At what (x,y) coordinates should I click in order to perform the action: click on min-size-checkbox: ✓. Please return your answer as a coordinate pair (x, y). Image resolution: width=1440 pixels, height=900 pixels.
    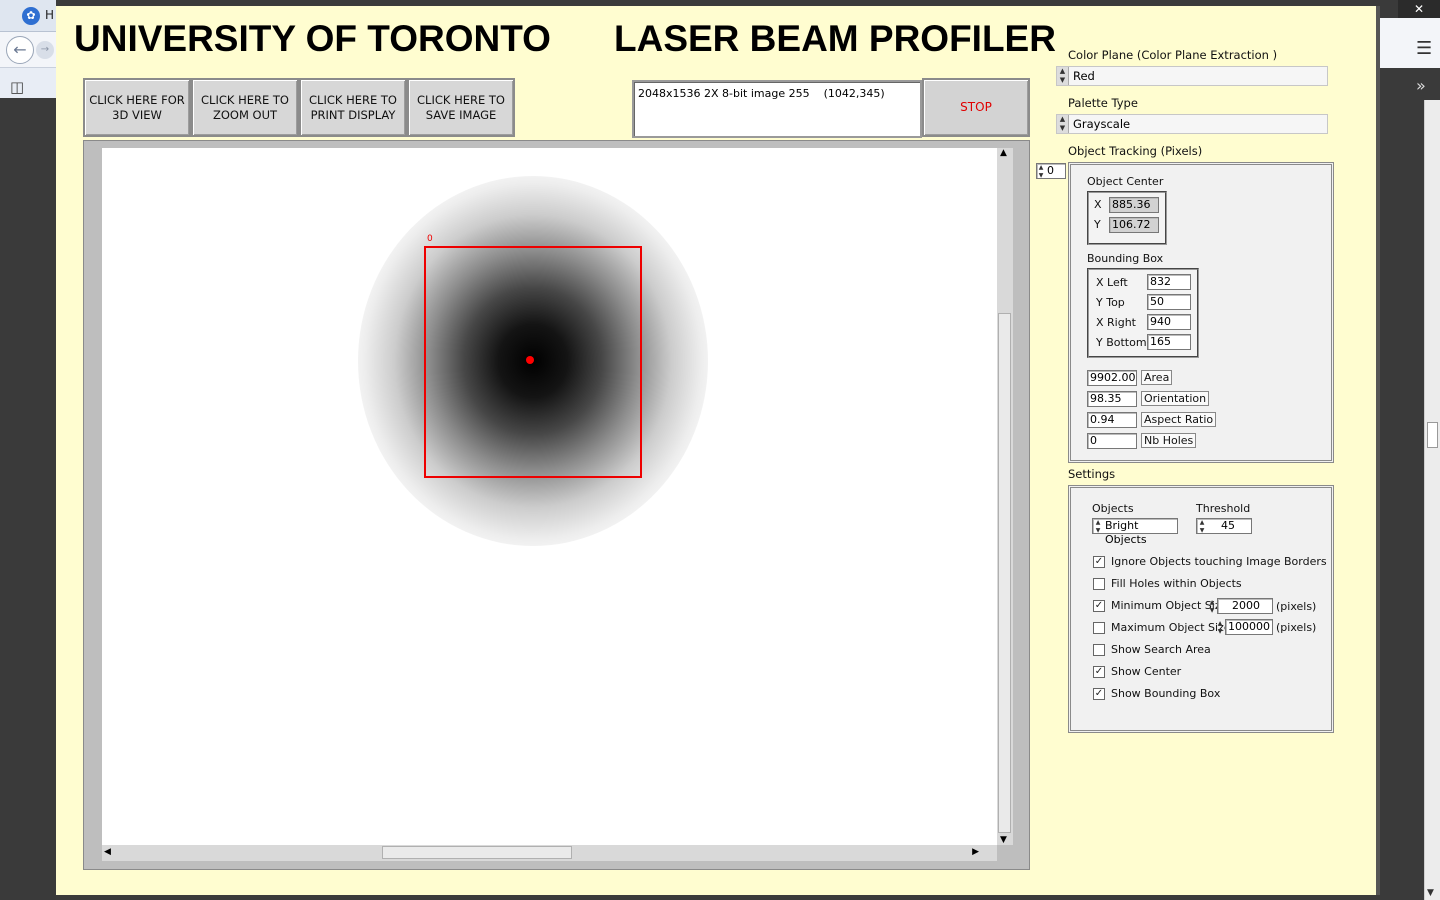
    Looking at the image, I should click on (1099, 606).